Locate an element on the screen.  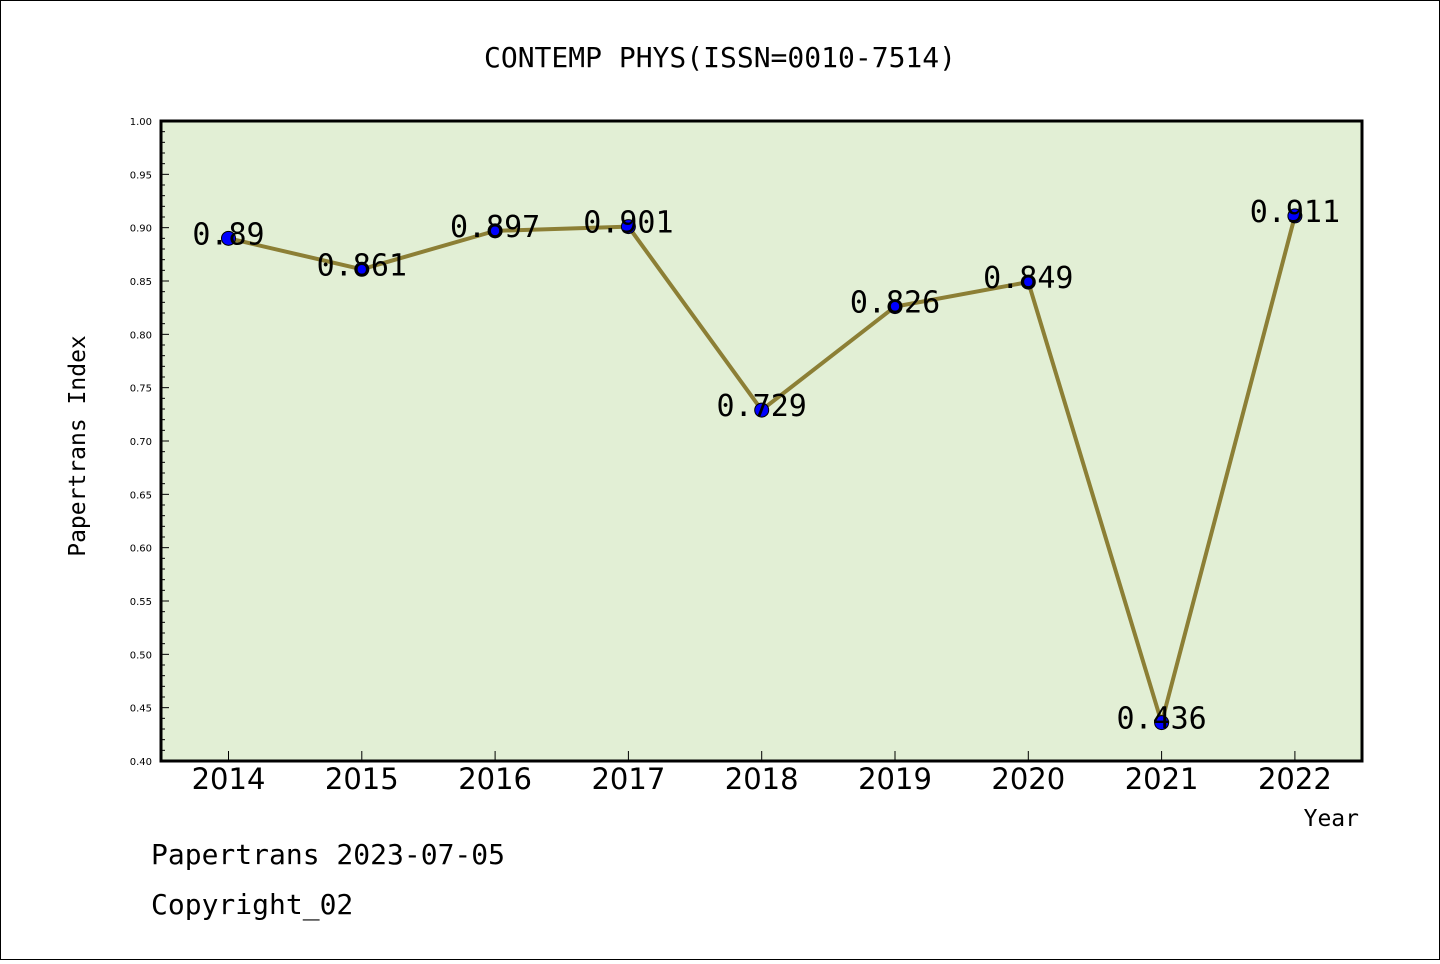
y-tick-label: 0.80 is located at coordinates (141, 335).